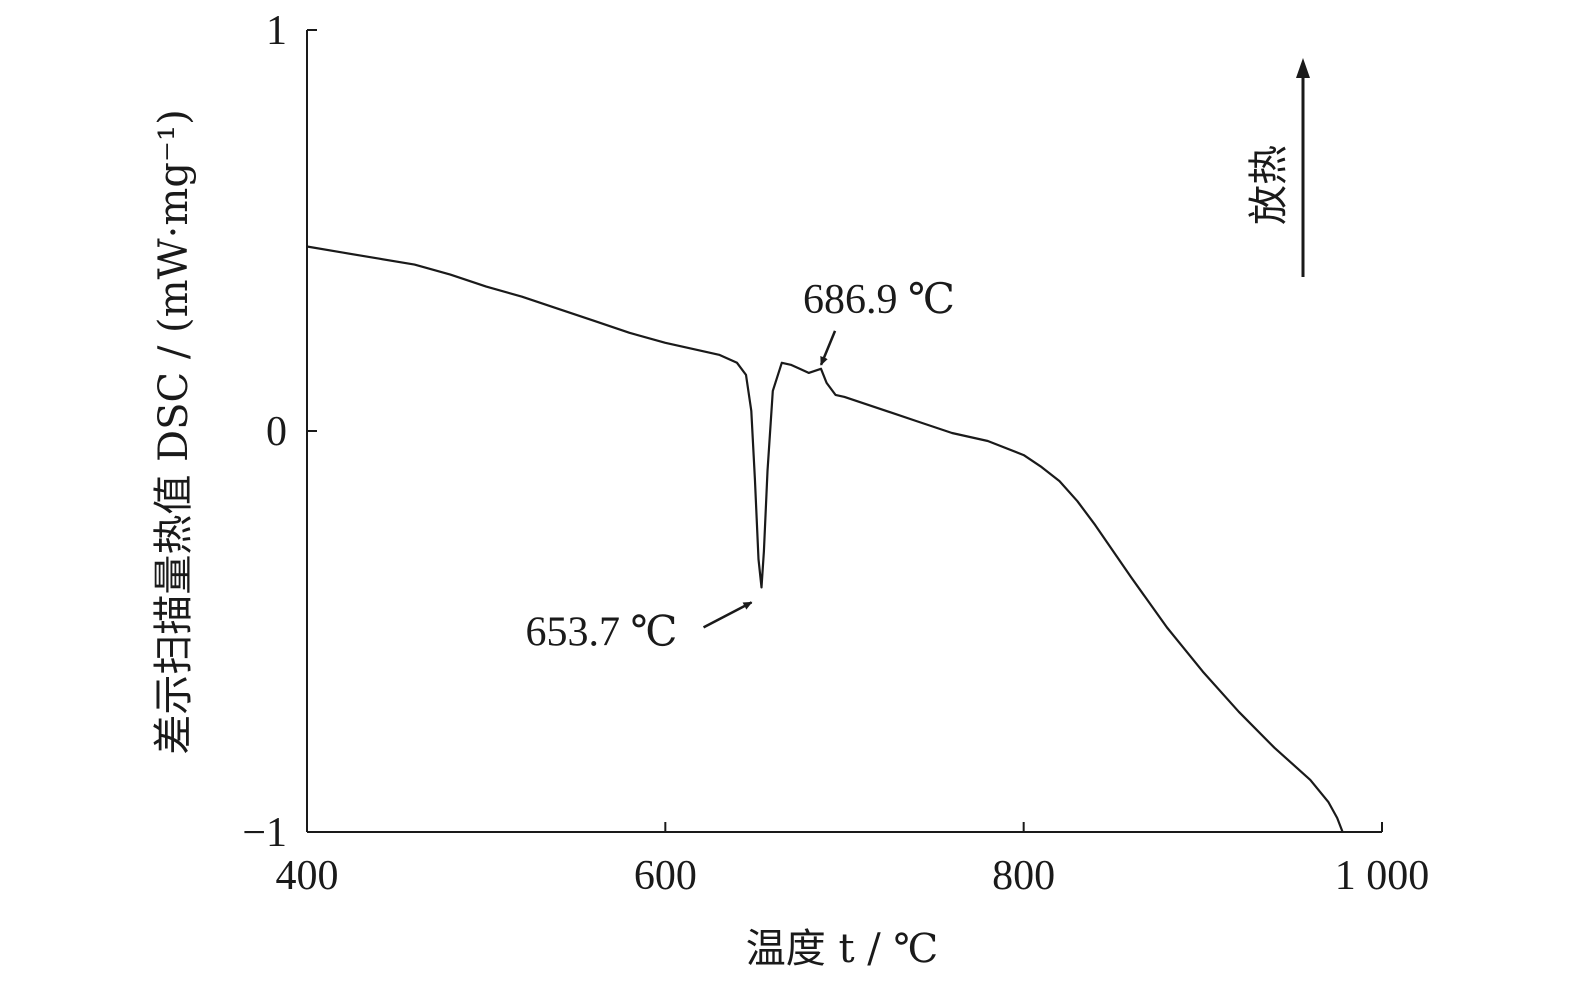  What do you see at coordinates (1303, 68) in the screenshot?
I see `exothermic-arrowhead-icon` at bounding box center [1303, 68].